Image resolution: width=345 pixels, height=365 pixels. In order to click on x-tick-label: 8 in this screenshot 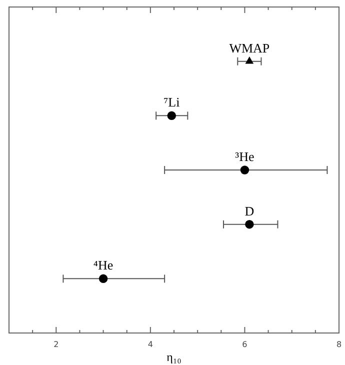, I will do `click(339, 344)`.